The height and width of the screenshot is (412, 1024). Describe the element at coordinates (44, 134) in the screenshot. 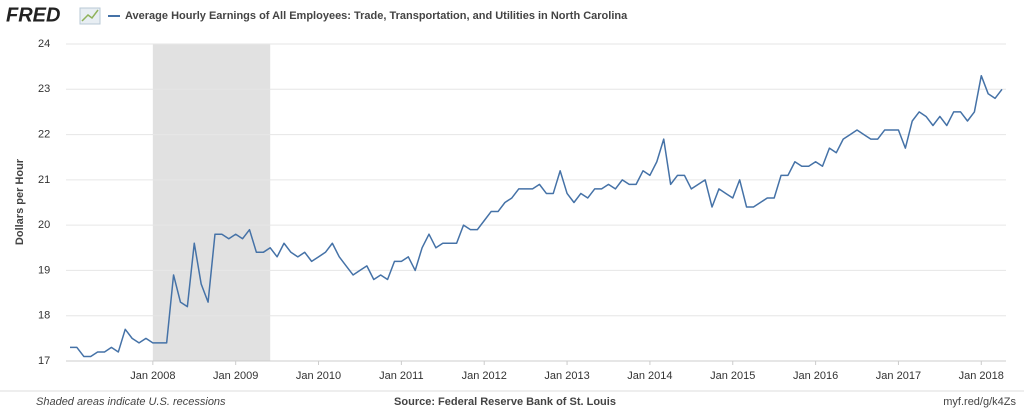

I see `y-tick-label: 22` at that location.